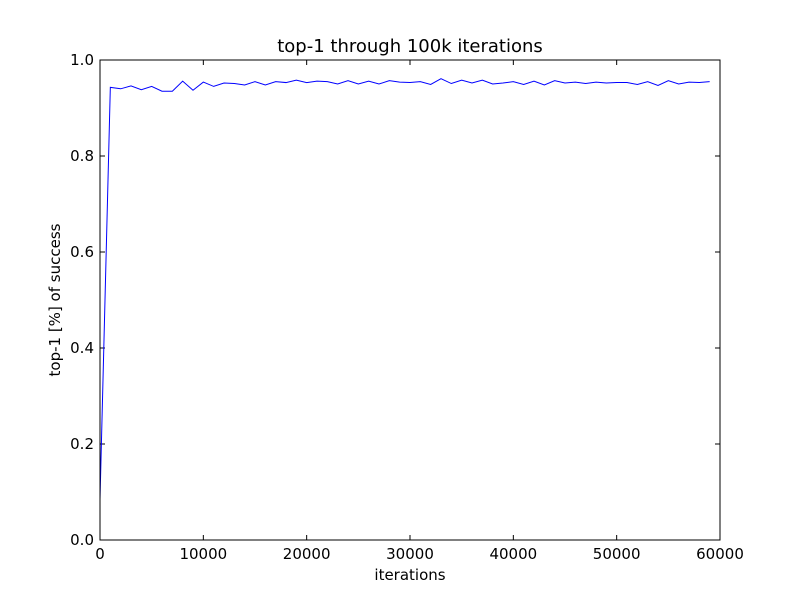 This screenshot has height=600, width=800. What do you see at coordinates (409, 575) in the screenshot?
I see `x-axis-label: iterations` at bounding box center [409, 575].